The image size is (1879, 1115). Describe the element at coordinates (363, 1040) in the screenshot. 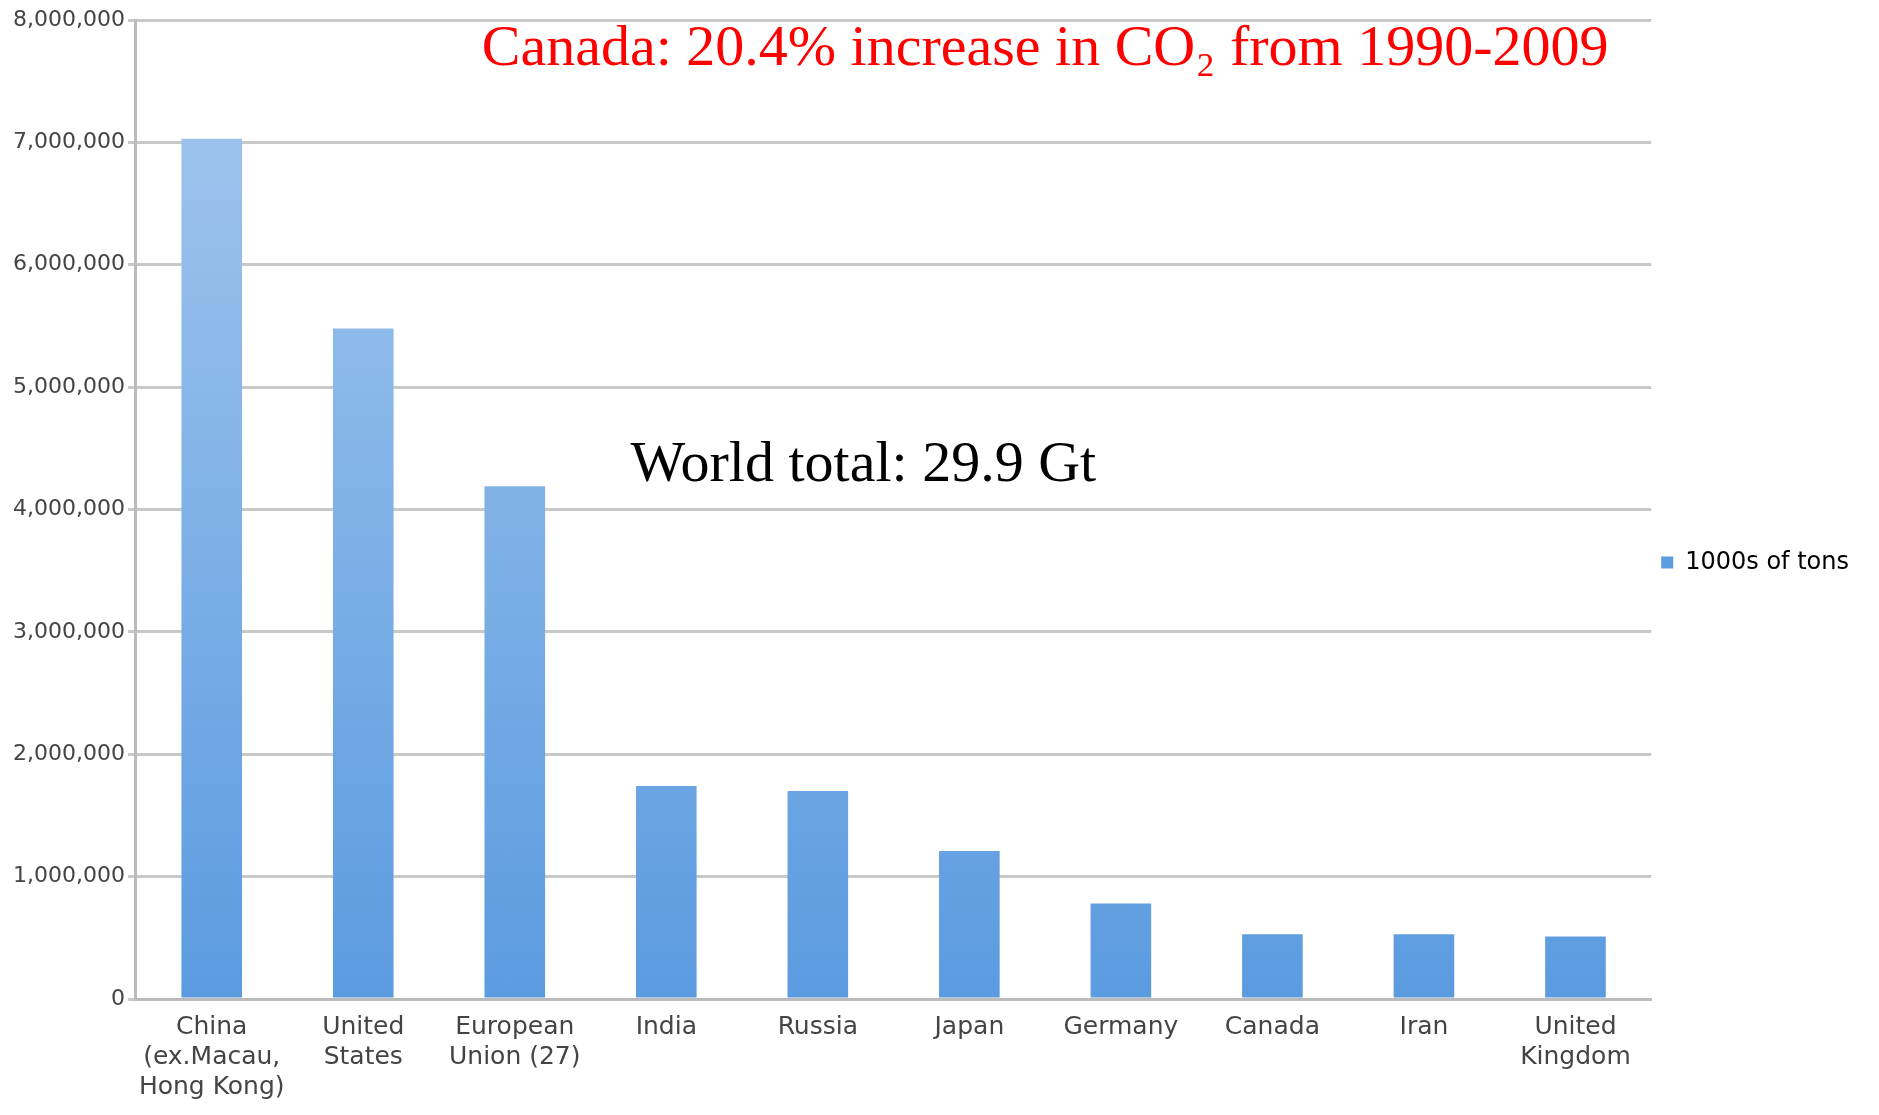

I see `x-tick-label: United States` at that location.